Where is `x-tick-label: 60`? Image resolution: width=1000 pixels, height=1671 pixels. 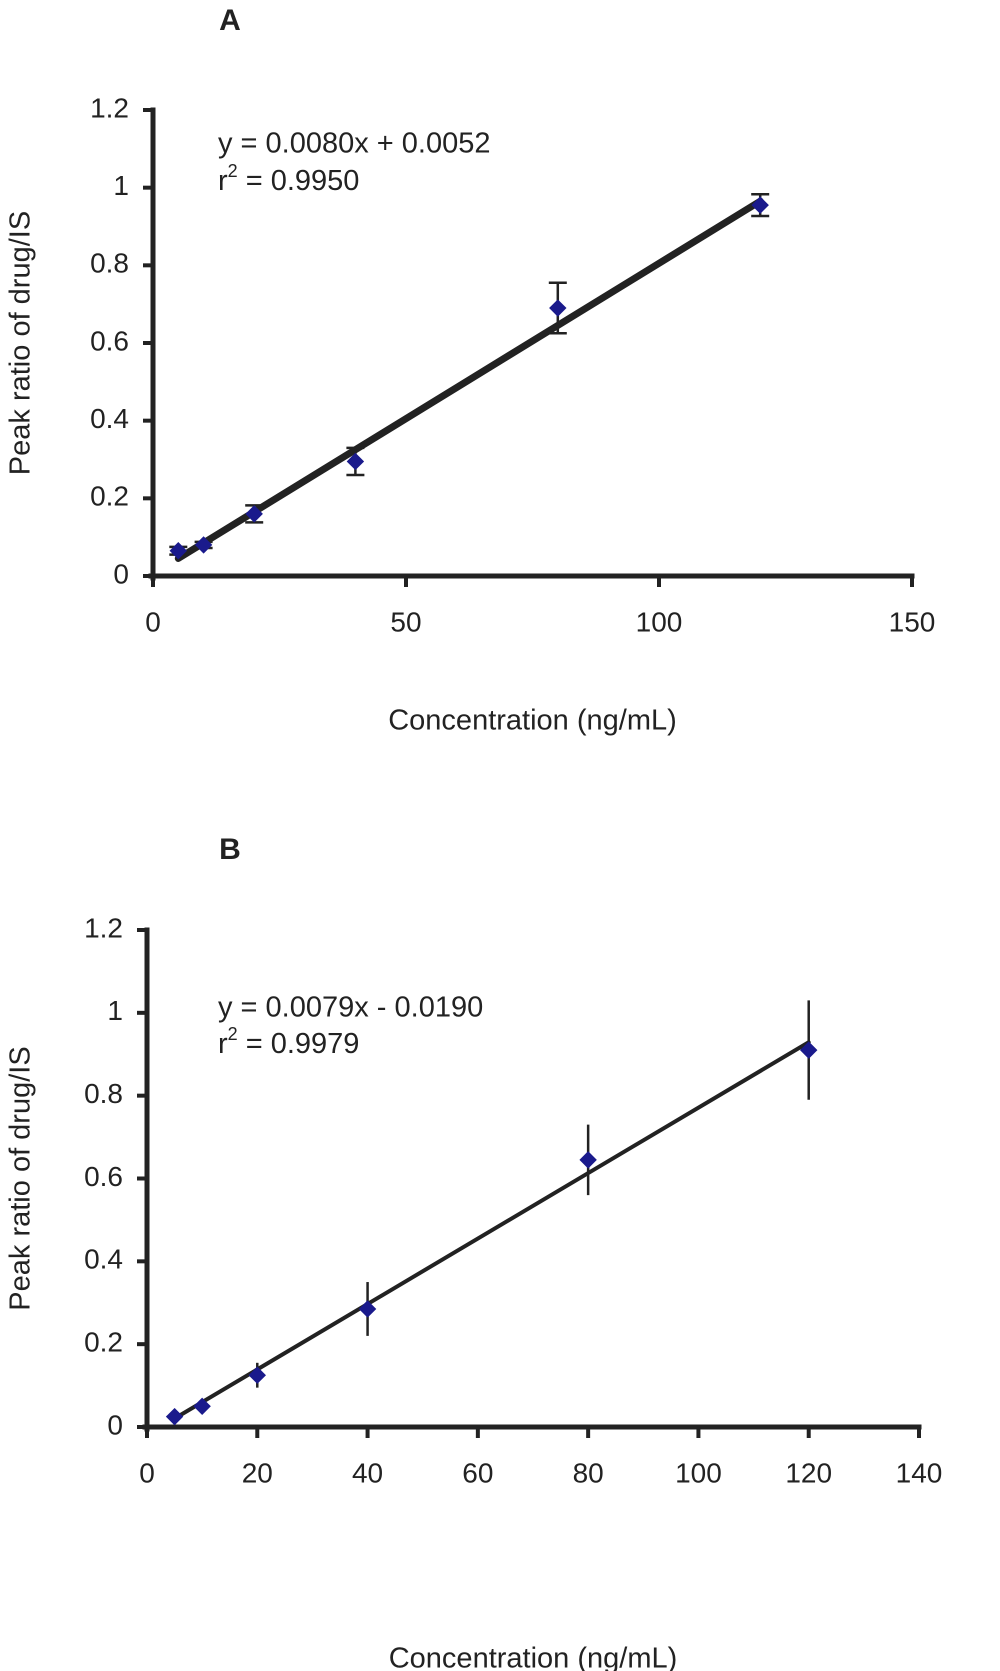
x-tick-label: 60 is located at coordinates (477, 1472).